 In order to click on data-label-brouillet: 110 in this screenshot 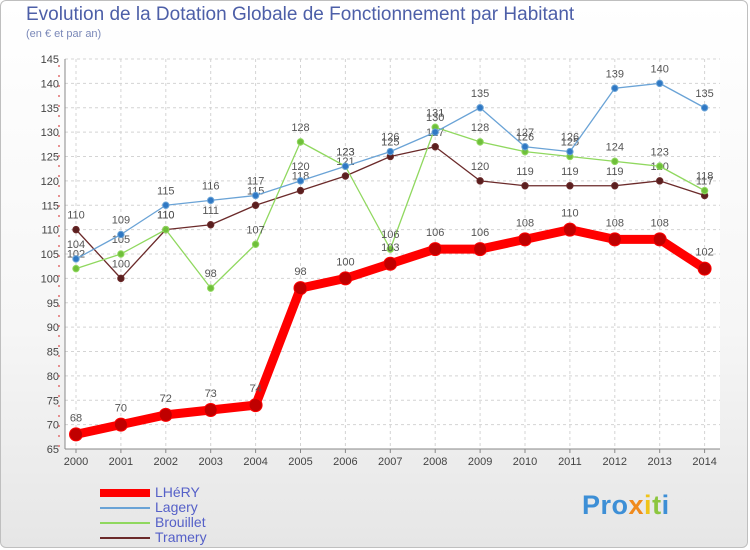, I will do `click(166, 216)`.